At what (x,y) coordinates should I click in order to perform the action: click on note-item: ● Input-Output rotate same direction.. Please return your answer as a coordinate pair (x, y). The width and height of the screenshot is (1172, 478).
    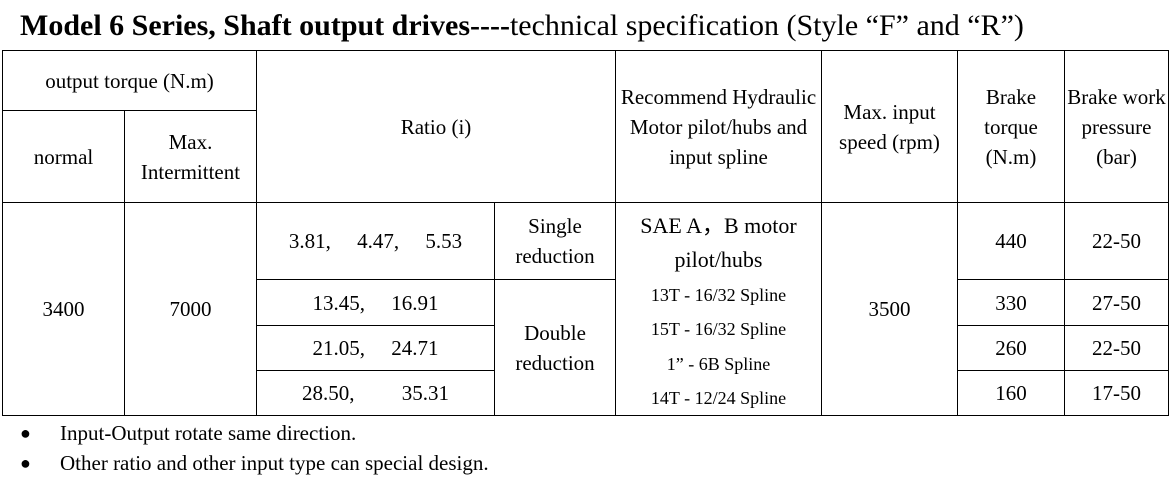
    Looking at the image, I should click on (254, 433).